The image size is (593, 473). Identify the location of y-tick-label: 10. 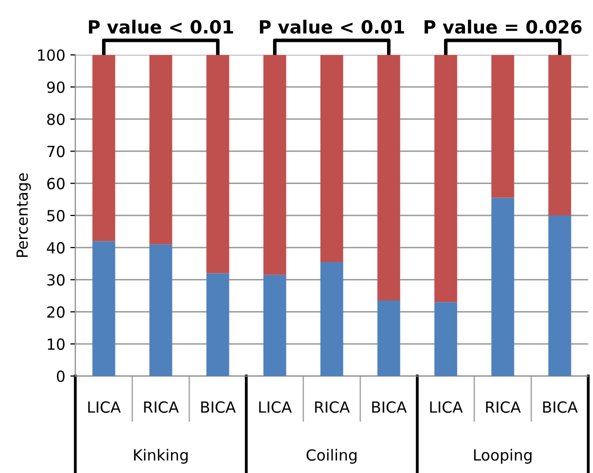
(56, 344).